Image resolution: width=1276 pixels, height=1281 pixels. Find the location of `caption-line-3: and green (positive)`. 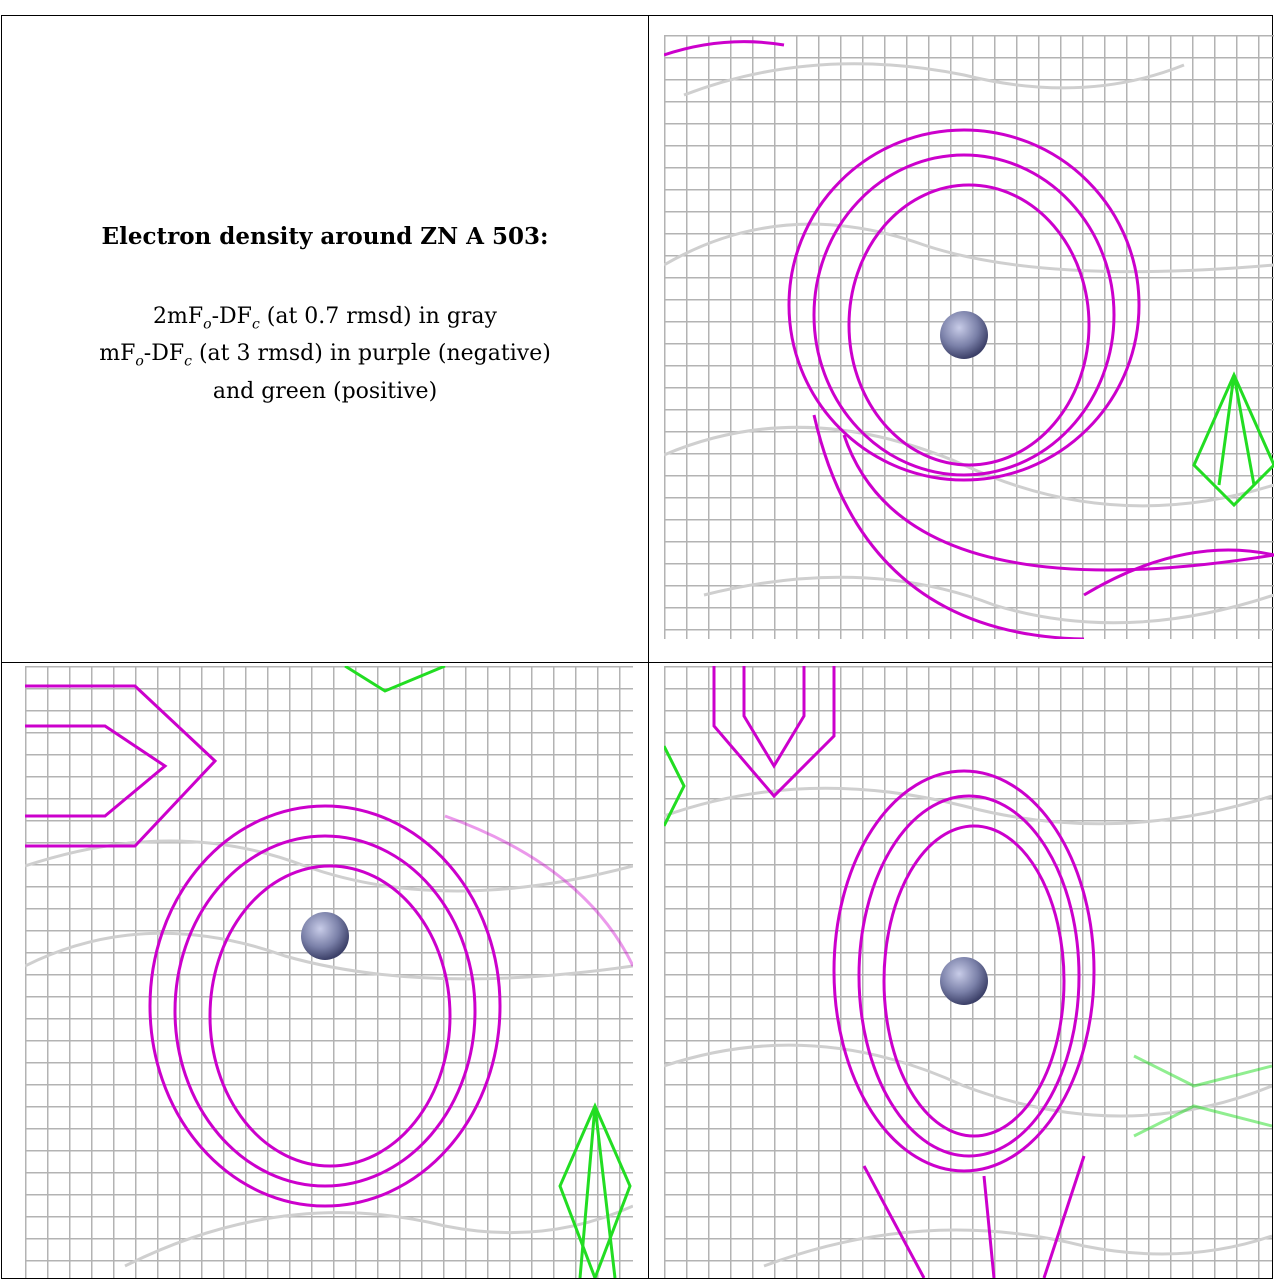

caption-line-3: and green (positive) is located at coordinates (325, 391).